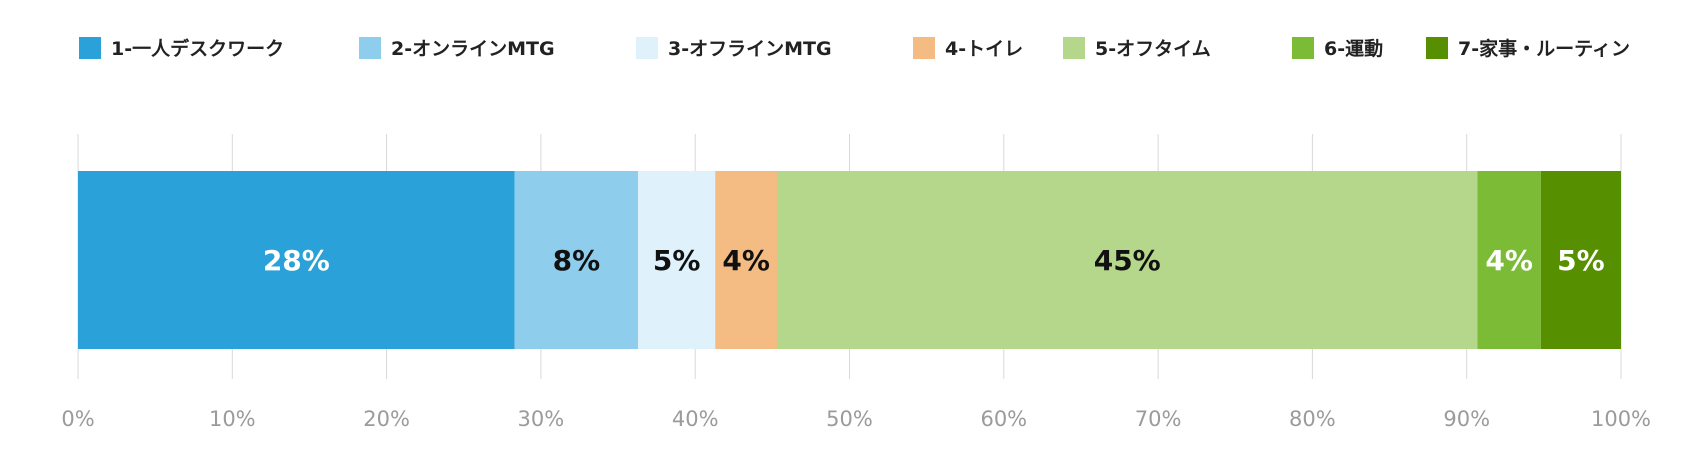  I want to click on x-tick-label: 30%, so click(541, 419).